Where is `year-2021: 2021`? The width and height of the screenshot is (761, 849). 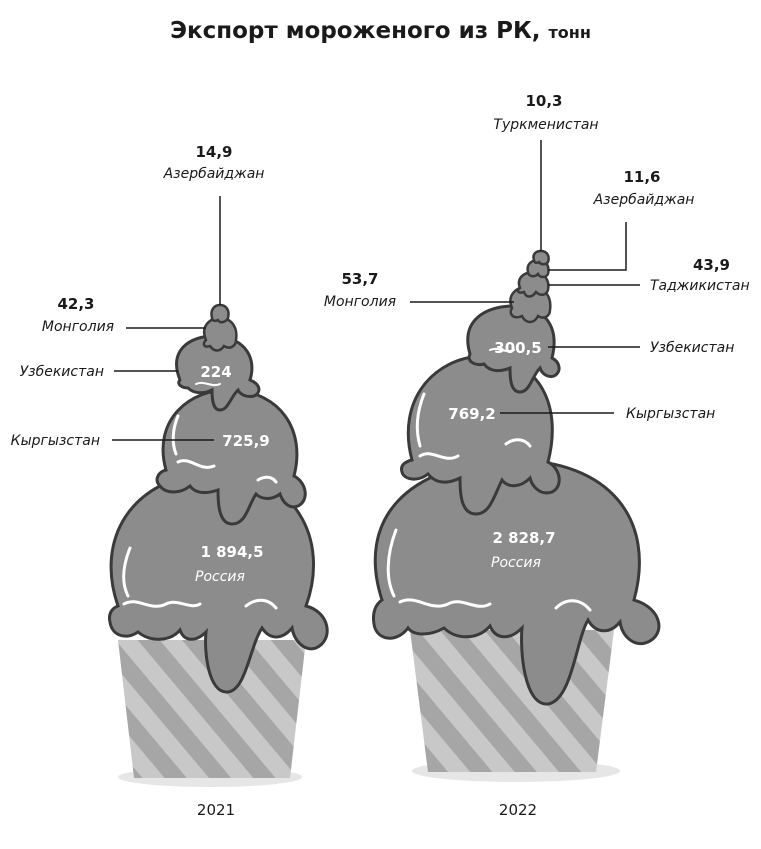 year-2021: 2021 is located at coordinates (216, 810).